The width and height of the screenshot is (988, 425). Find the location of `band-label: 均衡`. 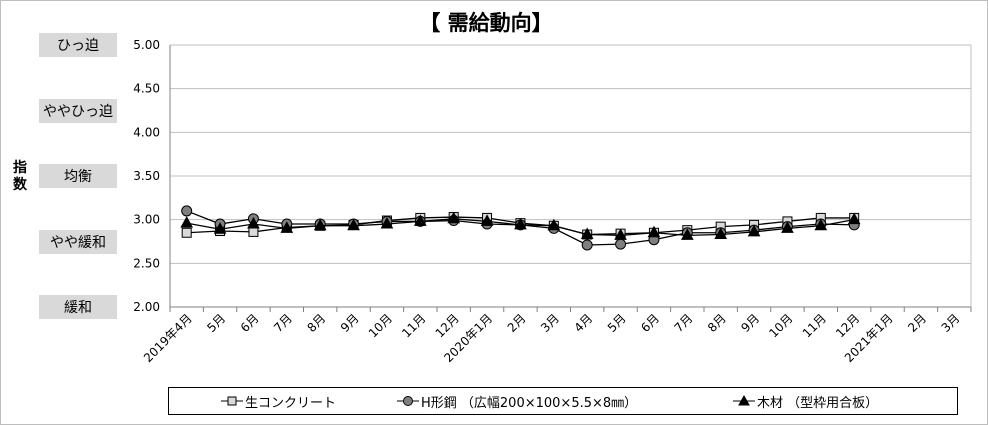

band-label: 均衡 is located at coordinates (78, 176).